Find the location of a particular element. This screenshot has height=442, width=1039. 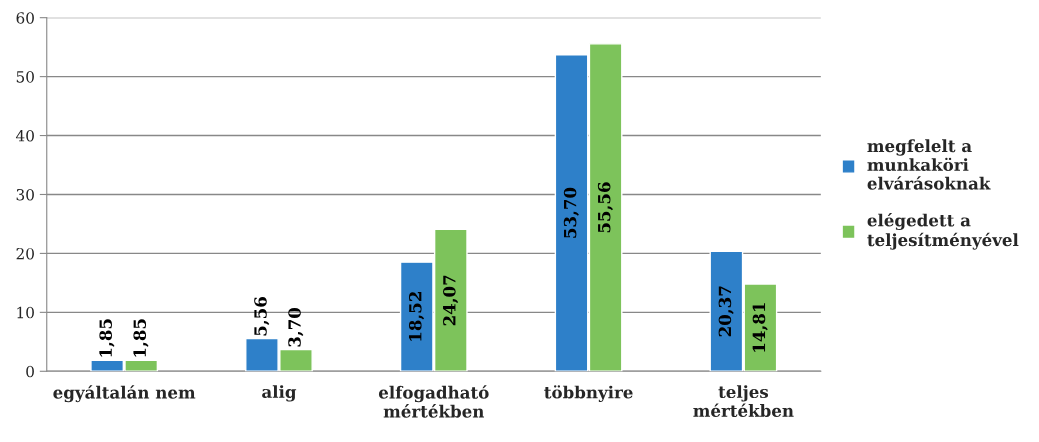

data-label: 24,07 is located at coordinates (451, 300).